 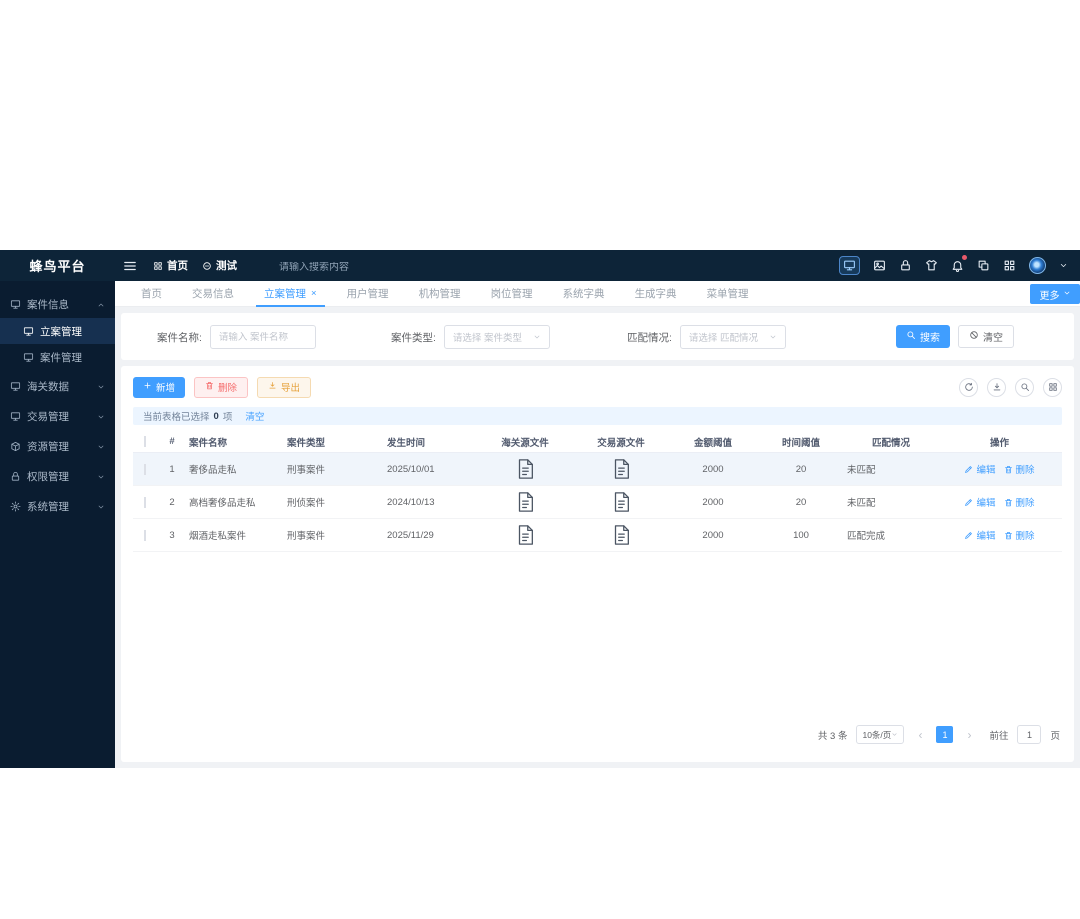 I want to click on monitor-icon, so click(x=15, y=386).